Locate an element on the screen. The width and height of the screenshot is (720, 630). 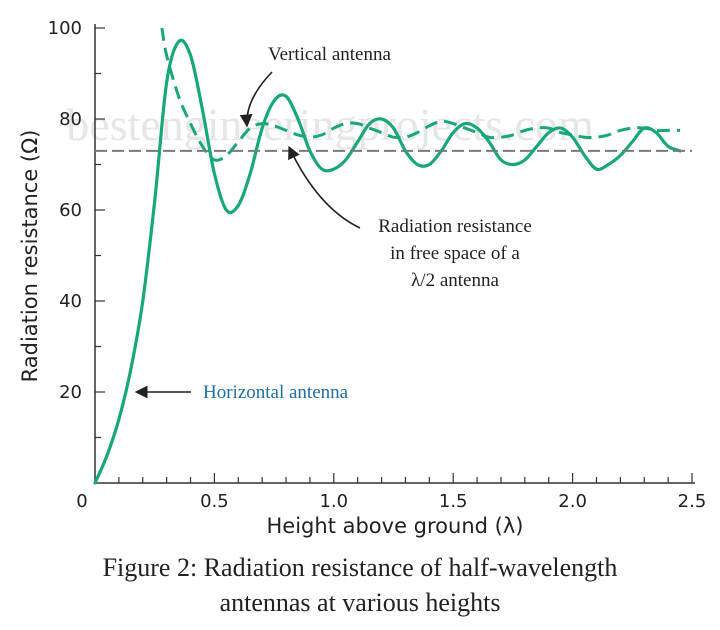
annotation-line: Vertical antenna is located at coordinates (329, 54).